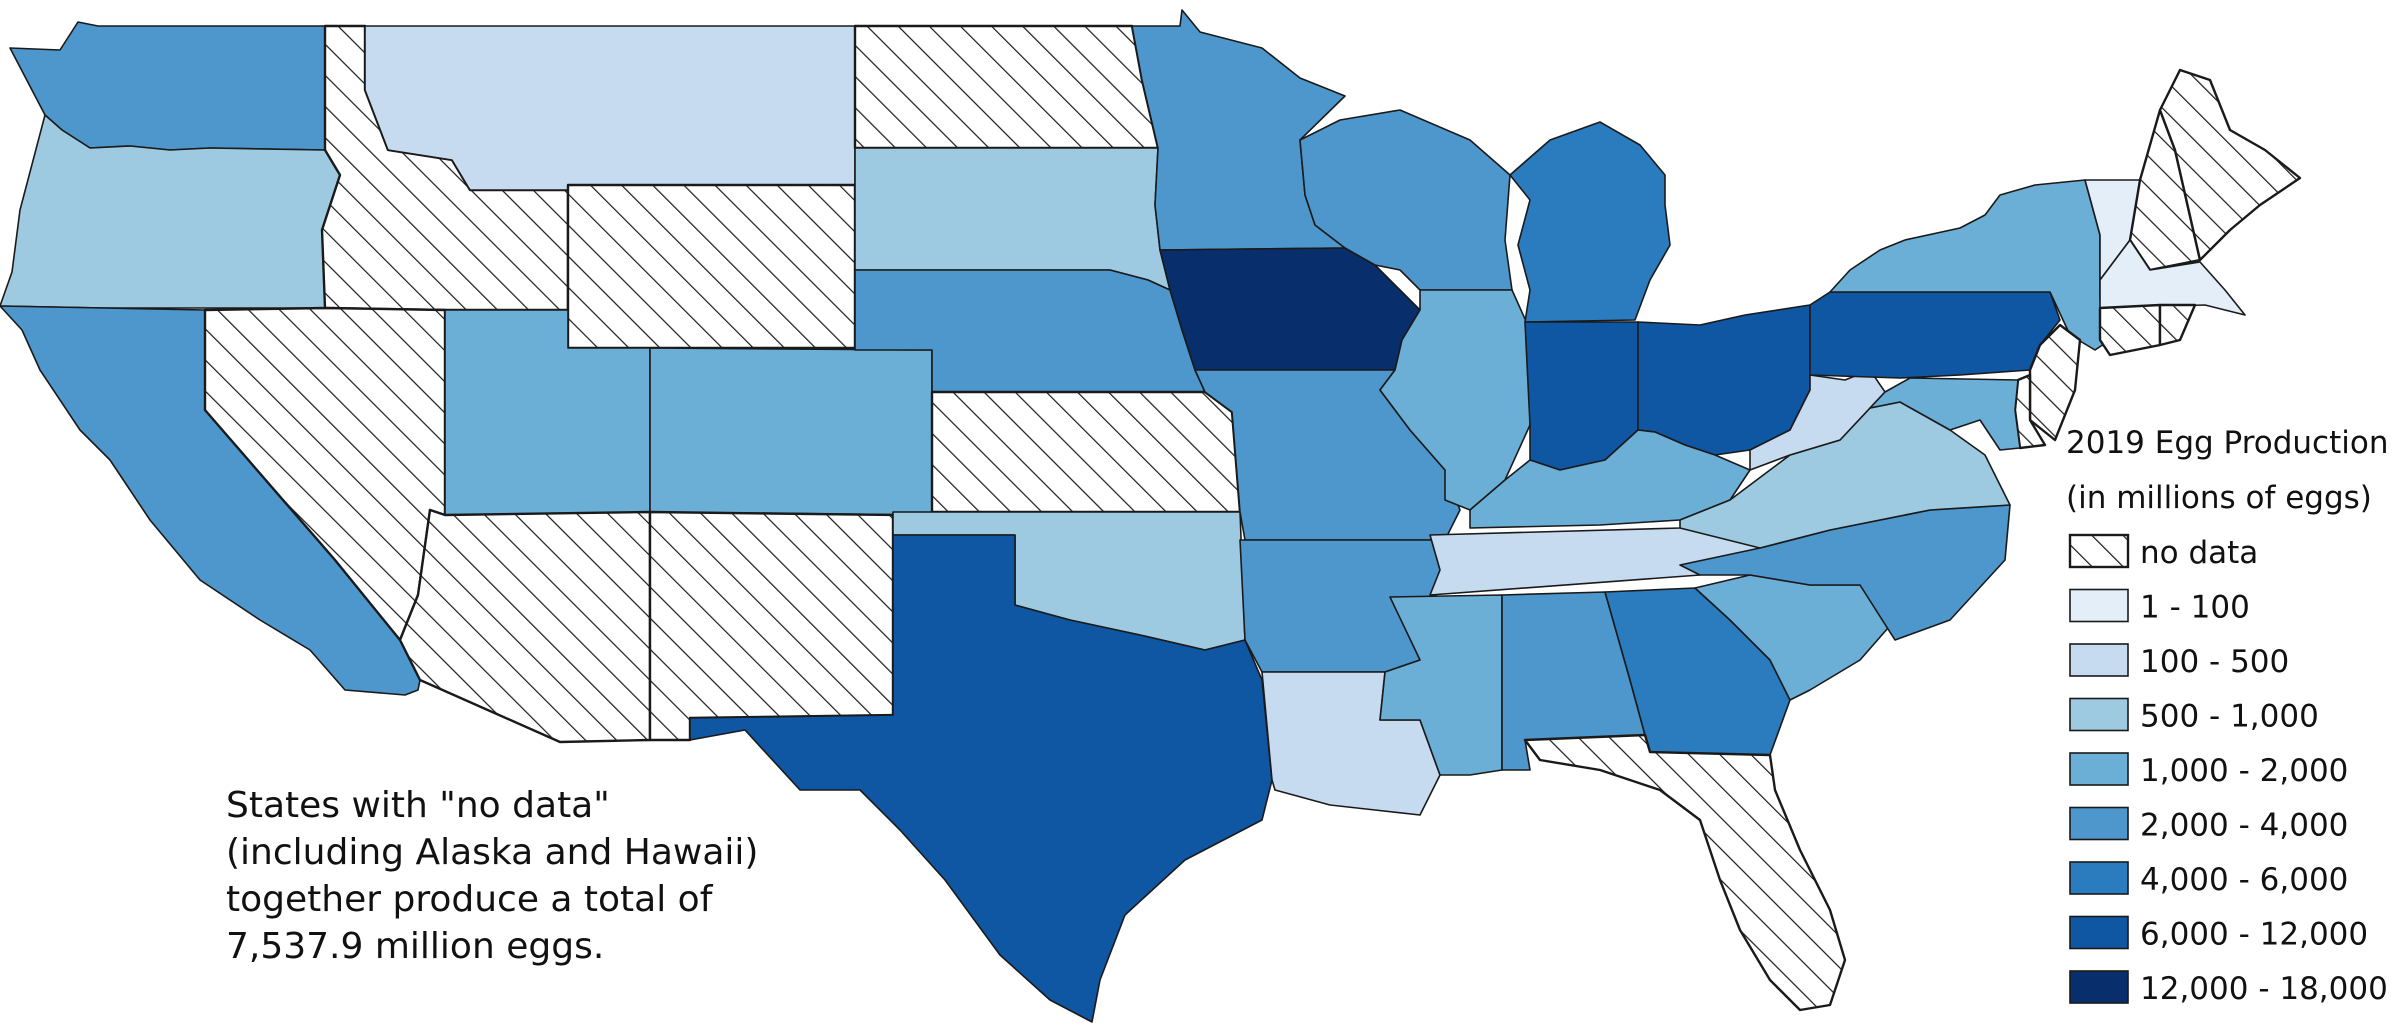 Image resolution: width=2400 pixels, height=1034 pixels. Describe the element at coordinates (1935, 335) in the screenshot. I see `state-pennsylvania` at that location.